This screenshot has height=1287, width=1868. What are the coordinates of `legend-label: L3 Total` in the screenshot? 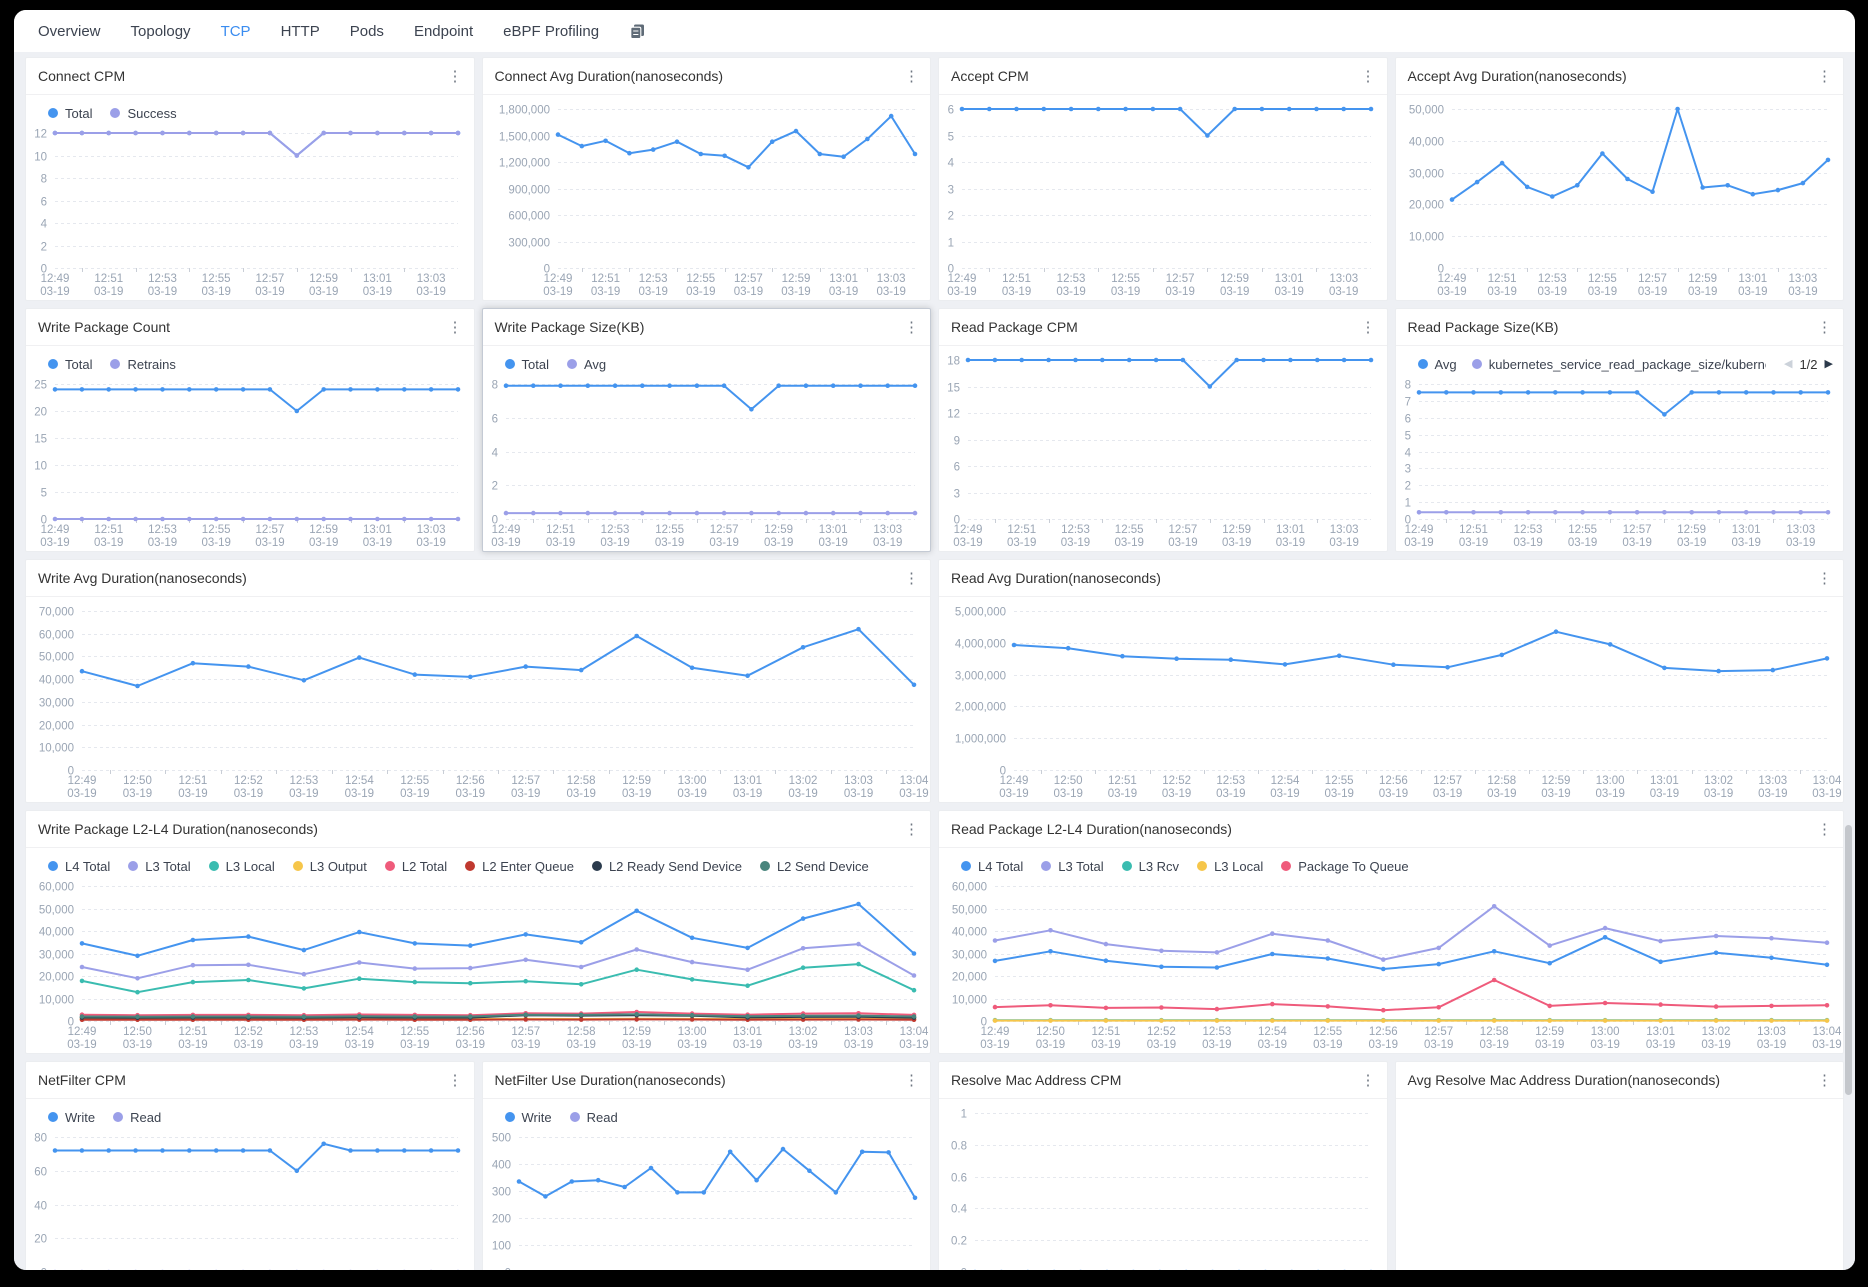 It's located at (1081, 866).